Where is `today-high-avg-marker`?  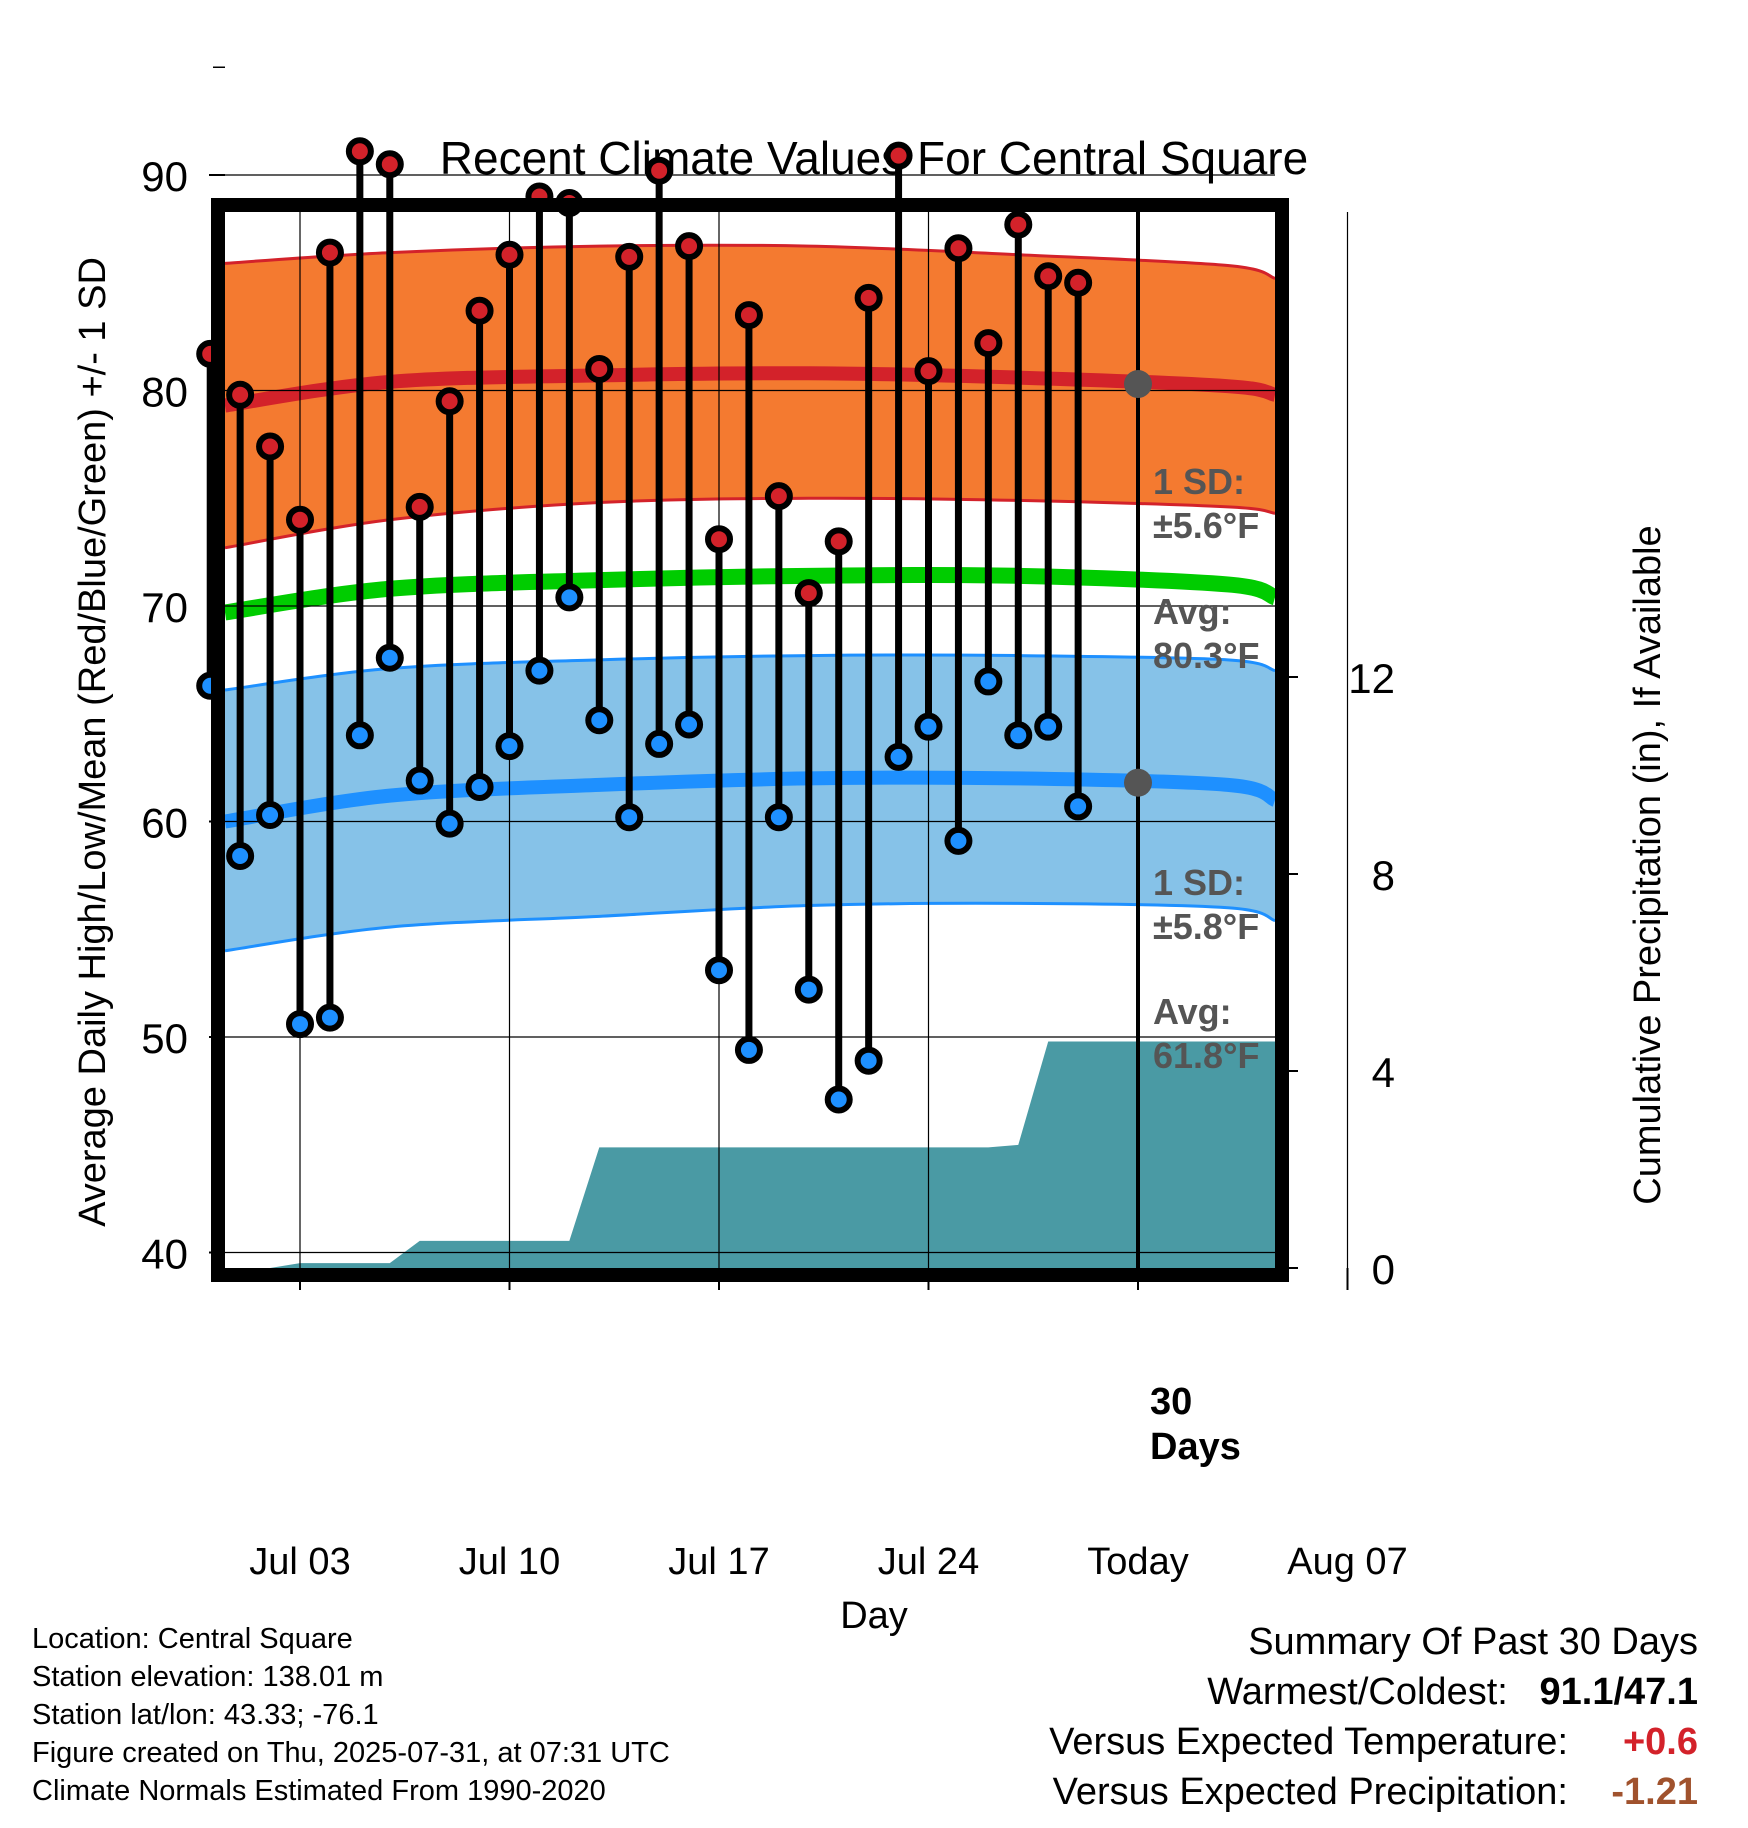
today-high-avg-marker is located at coordinates (1138, 384).